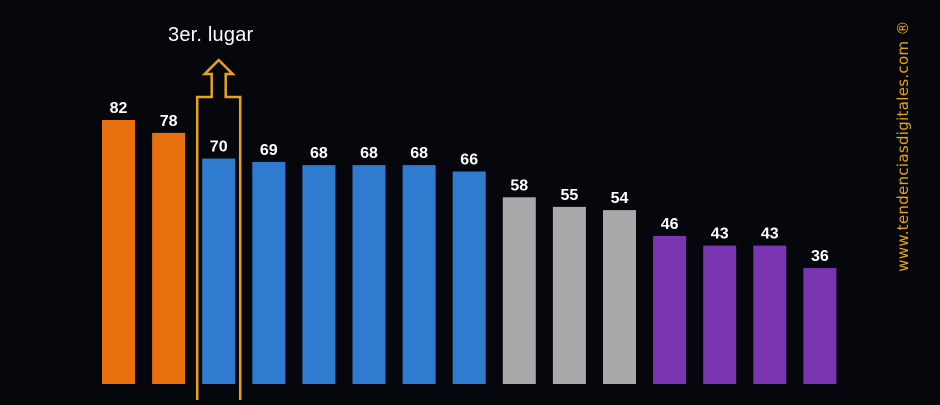  Describe the element at coordinates (519, 185) in the screenshot. I see `bar-value-label-9: 58` at that location.